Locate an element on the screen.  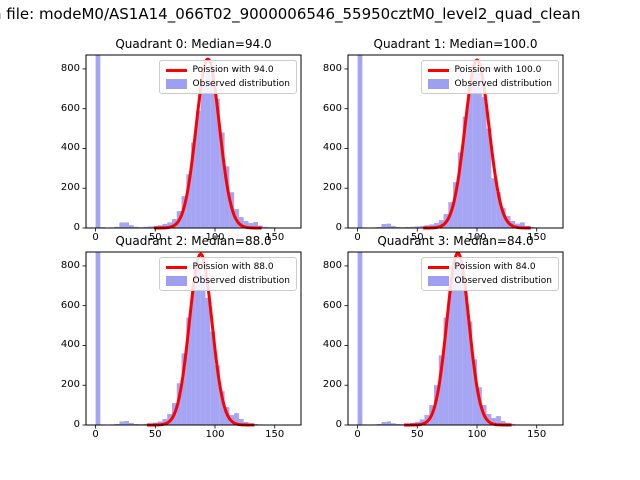
subplot-title-quadrant-0: Quadrant 0: Median=94.0 is located at coordinates (193, 44).